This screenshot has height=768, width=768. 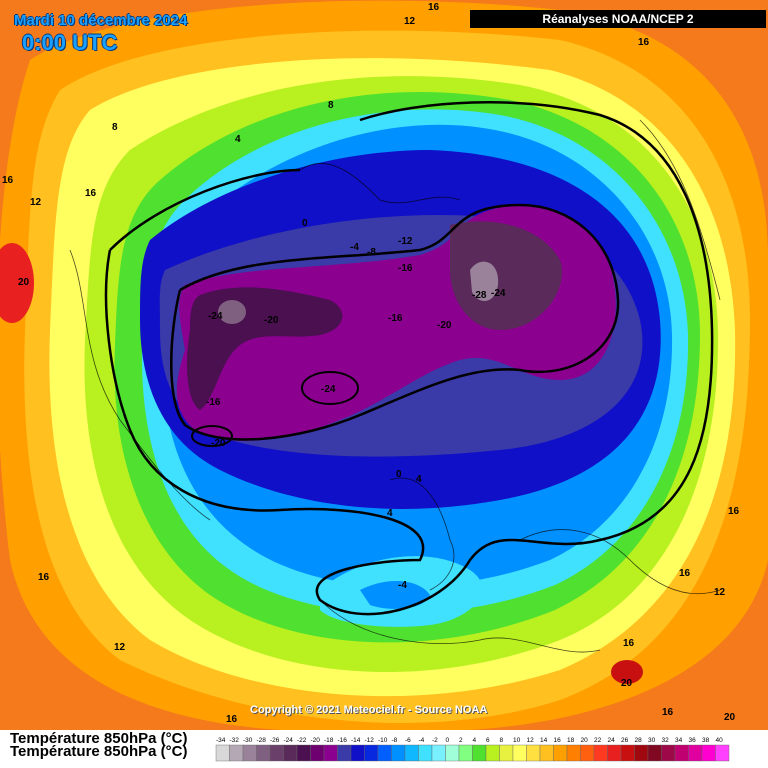 I want to click on legend-tick-label: -4, so click(x=422, y=740).